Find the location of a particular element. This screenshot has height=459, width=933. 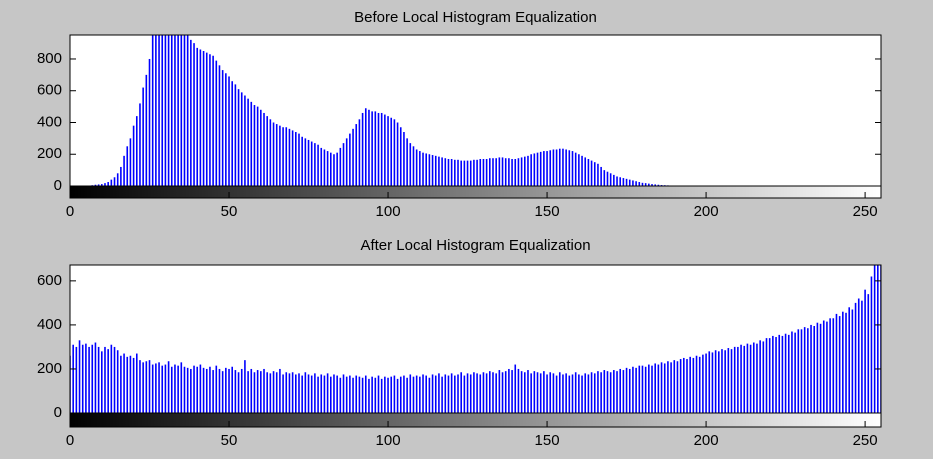

chart-title: Before Local Histogram Equalization is located at coordinates (475, 17).